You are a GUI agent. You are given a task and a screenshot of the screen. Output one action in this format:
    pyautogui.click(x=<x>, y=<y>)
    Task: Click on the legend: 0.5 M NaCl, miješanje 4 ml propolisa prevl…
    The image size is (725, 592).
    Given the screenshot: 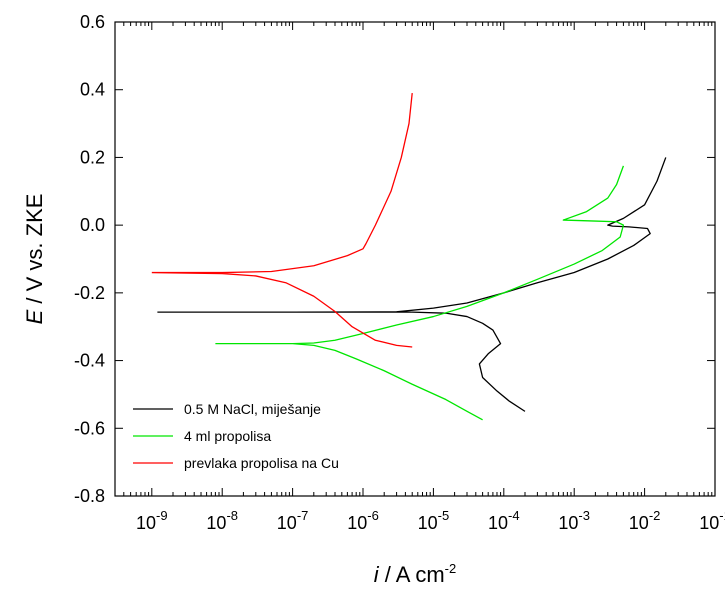 What is the action you would take?
    pyautogui.click(x=236, y=436)
    